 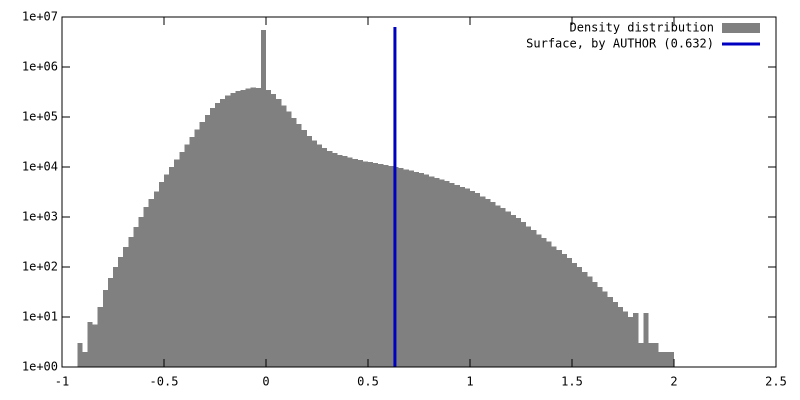 What do you see at coordinates (40, 317) in the screenshot?
I see `y-tick-label: 1e+01` at bounding box center [40, 317].